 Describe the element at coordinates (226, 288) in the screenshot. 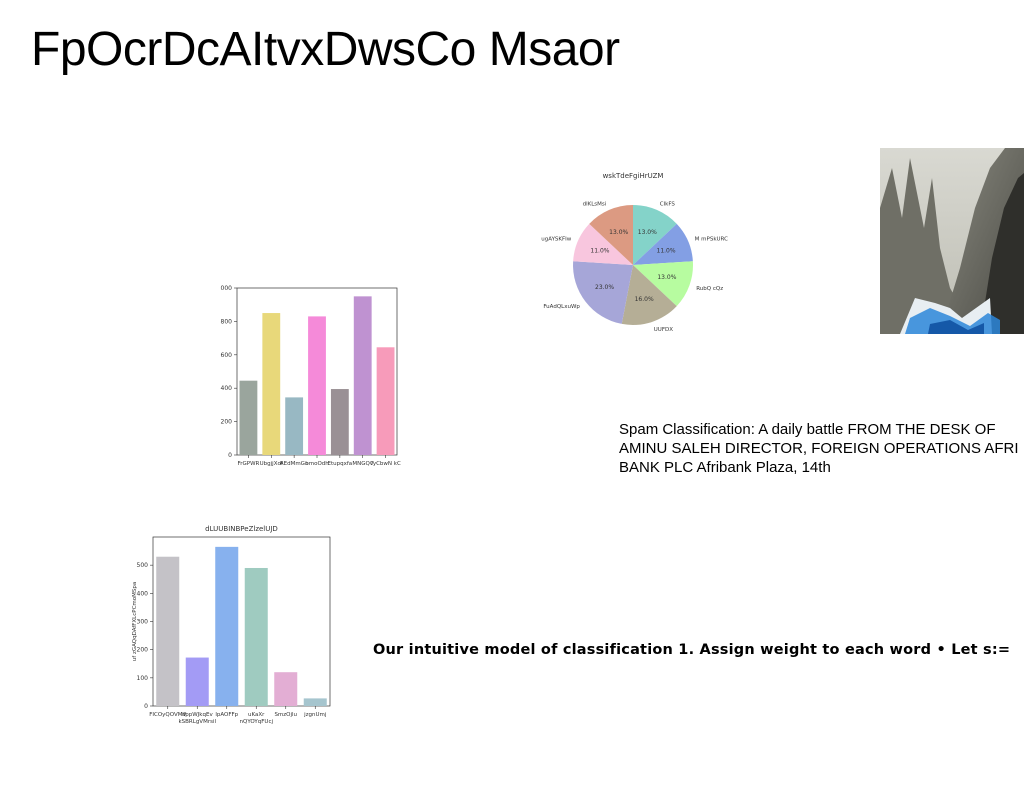

I see `bar1-ytick-label: 1000` at that location.